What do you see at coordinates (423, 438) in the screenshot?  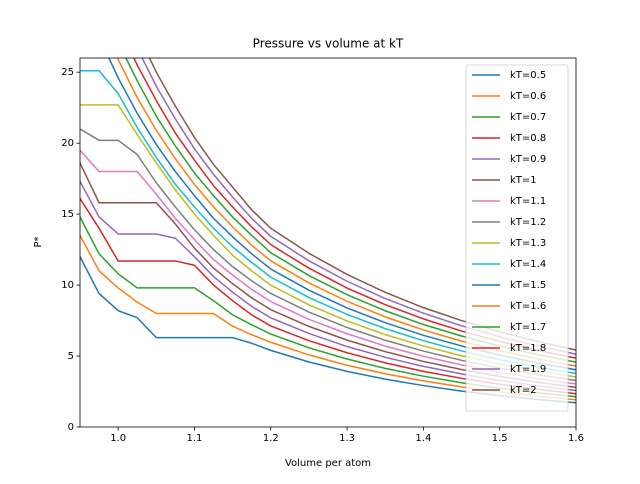 I see `x-tick-label: 1.4` at bounding box center [423, 438].